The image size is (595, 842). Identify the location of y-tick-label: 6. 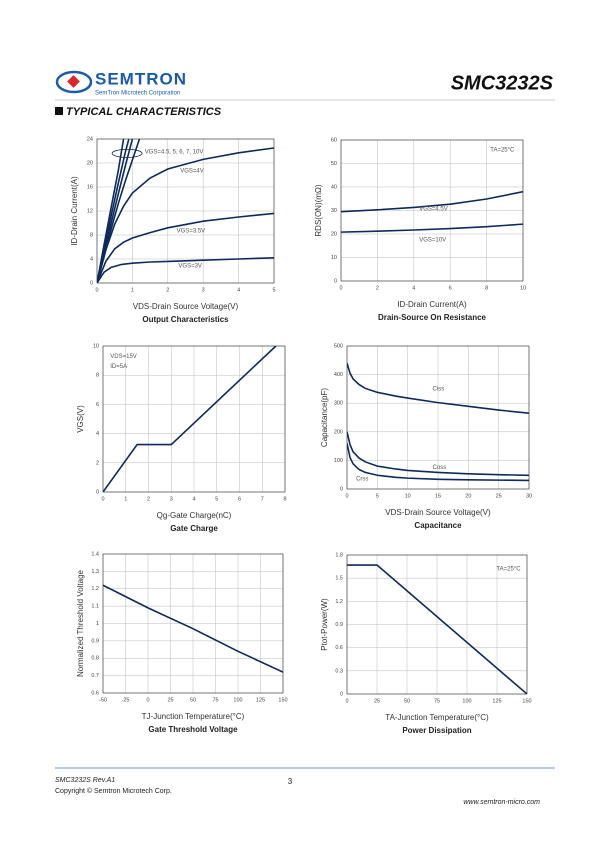
(97, 405).